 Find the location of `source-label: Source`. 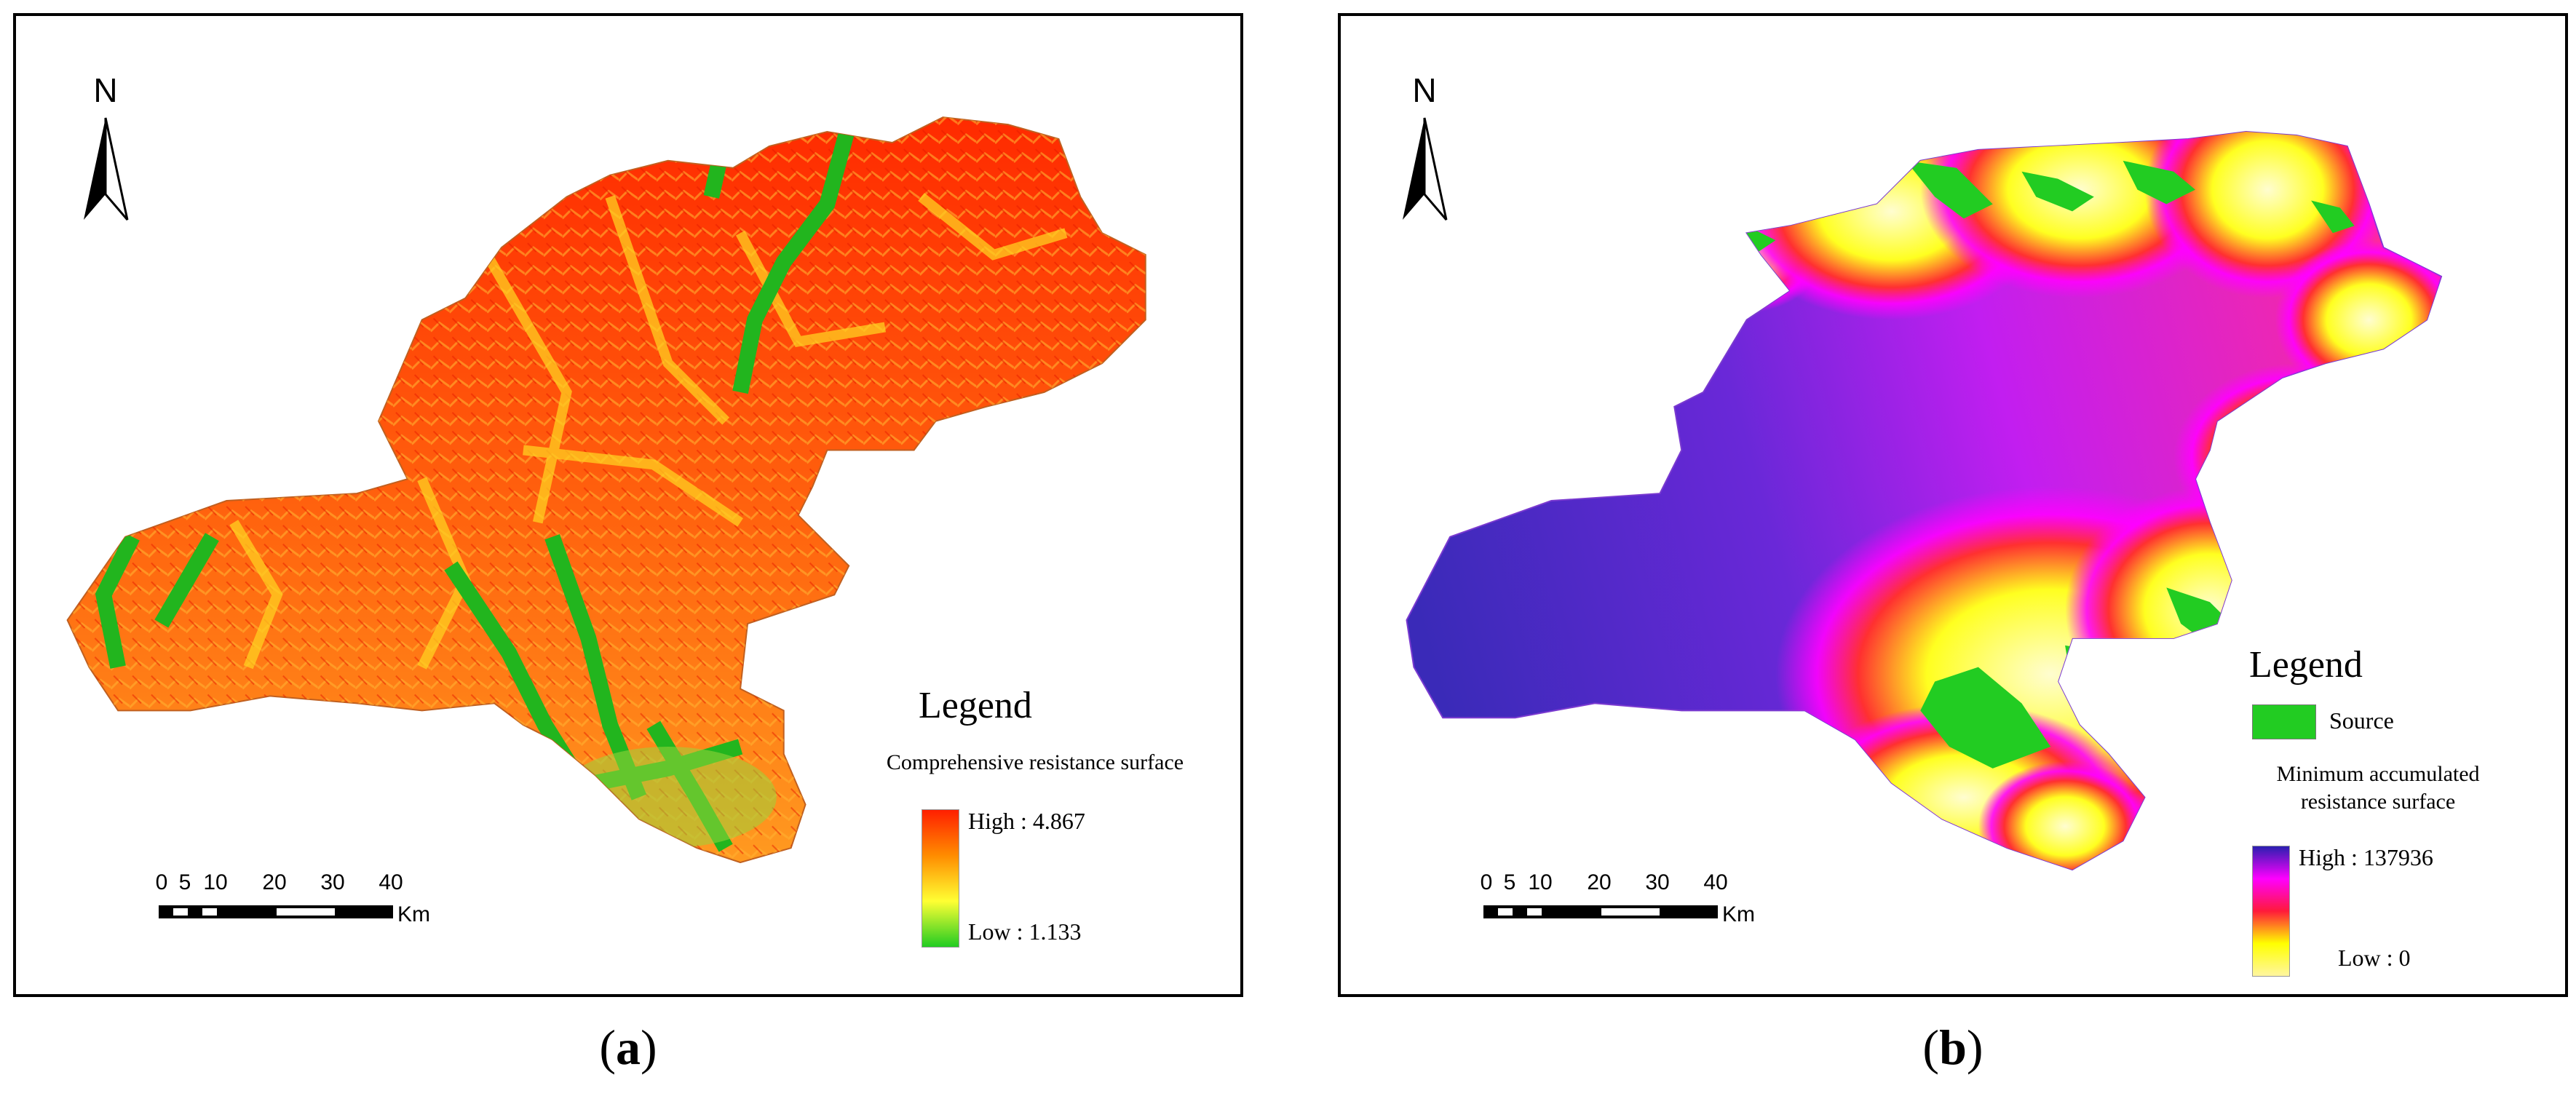

source-label: Source is located at coordinates (2361, 720).